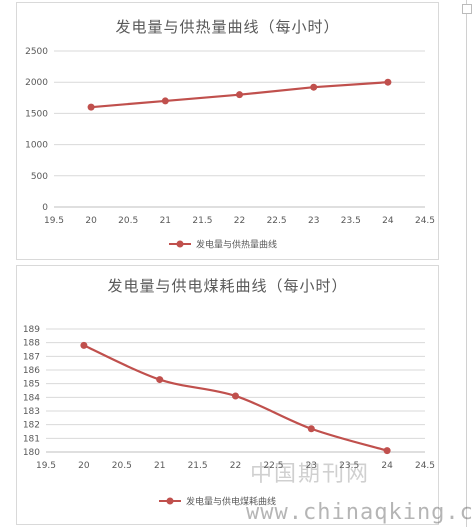 The width and height of the screenshot is (475, 527). I want to click on y-tick-label: 182, so click(31, 426).